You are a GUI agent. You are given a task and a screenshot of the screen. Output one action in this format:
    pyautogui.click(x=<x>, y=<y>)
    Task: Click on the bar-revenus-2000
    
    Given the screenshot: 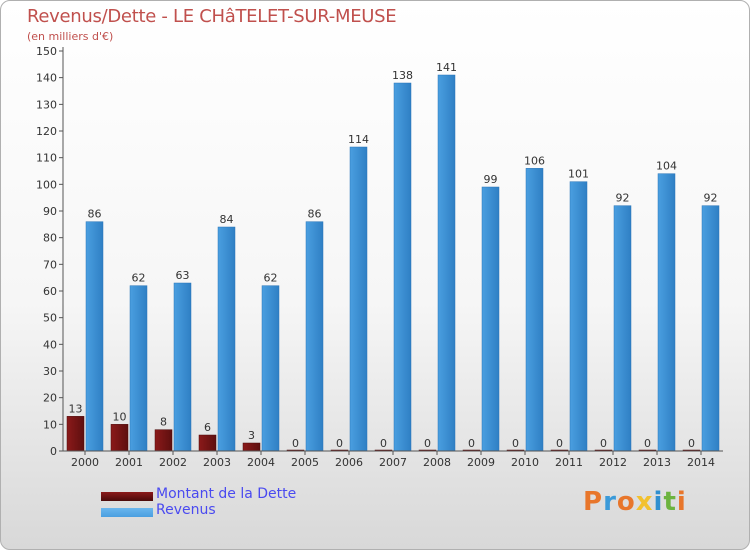 What is the action you would take?
    pyautogui.click(x=94, y=336)
    